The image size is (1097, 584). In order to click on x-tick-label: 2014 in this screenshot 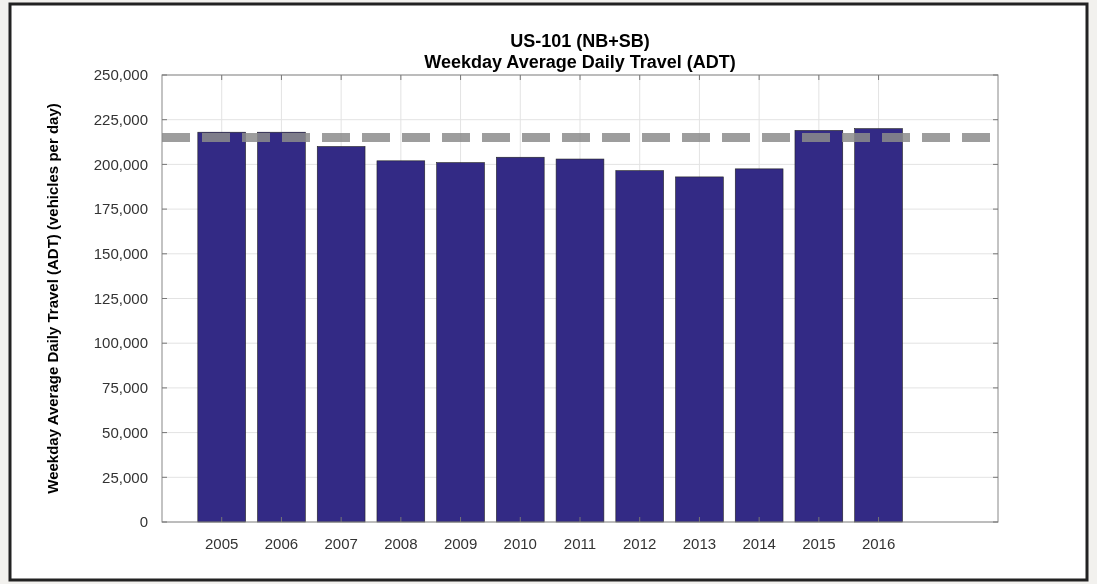, I will do `click(759, 543)`.